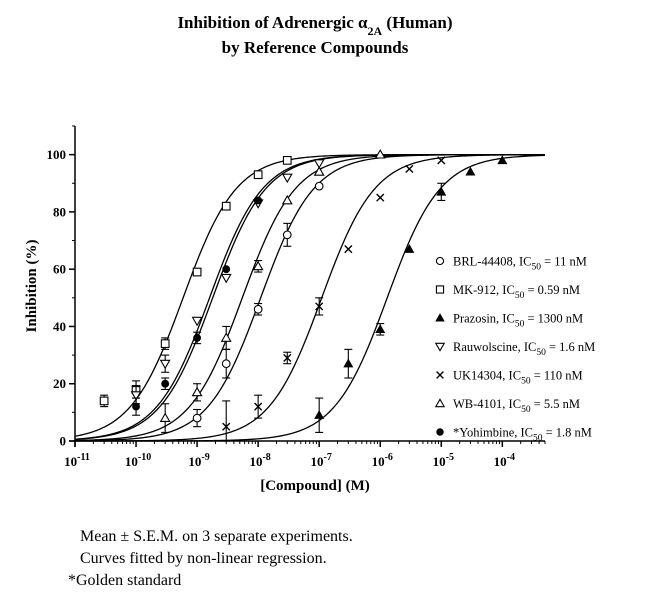 This screenshot has height=594, width=658. I want to click on y-tick-label: 40, so click(59, 326).